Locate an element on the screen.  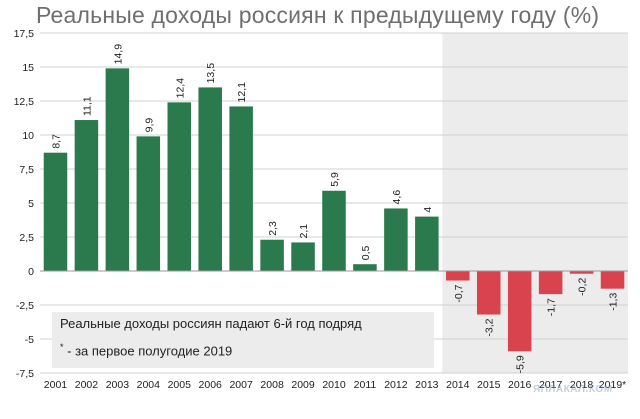
y-tick-label: 12,5 is located at coordinates (24, 102).